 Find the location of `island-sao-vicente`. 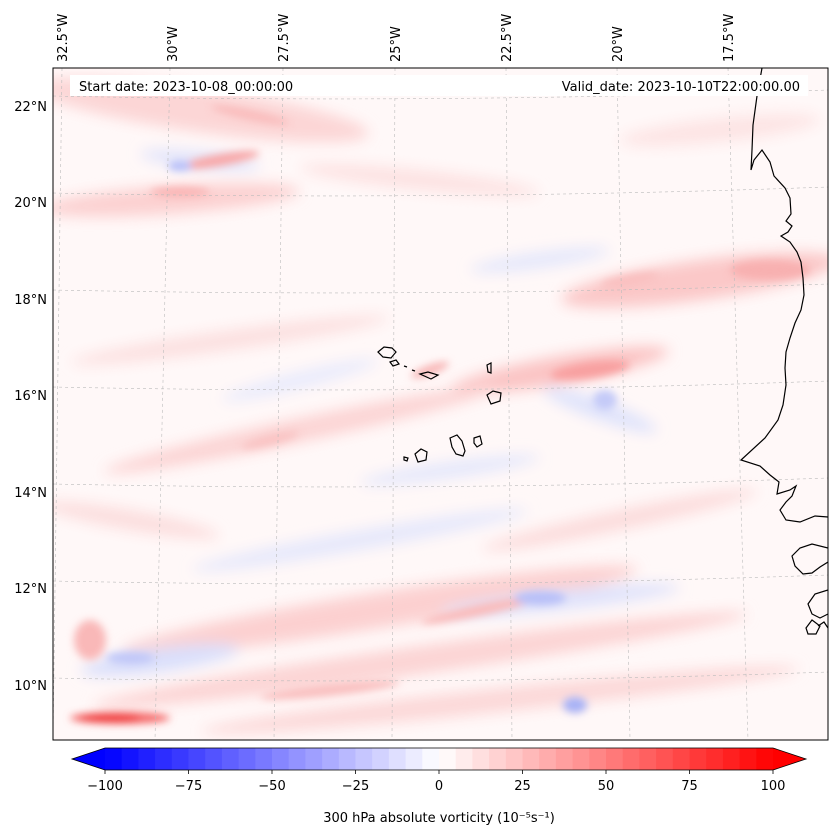

island-sao-vicente is located at coordinates (394, 363).